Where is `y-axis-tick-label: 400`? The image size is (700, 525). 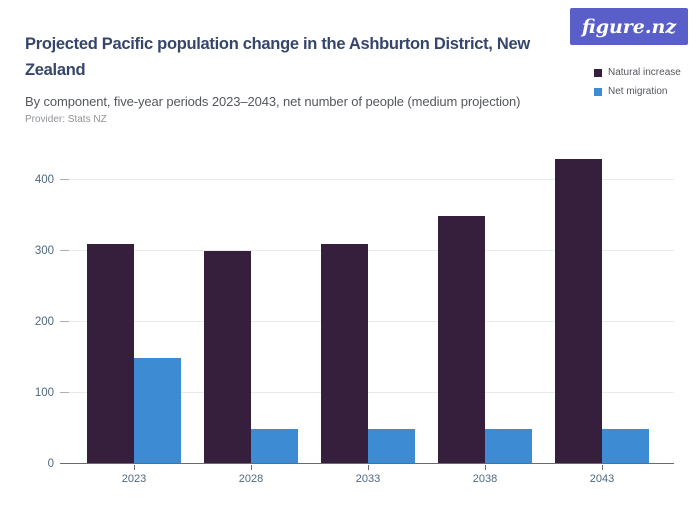
y-axis-tick-label: 400 is located at coordinates (44, 180).